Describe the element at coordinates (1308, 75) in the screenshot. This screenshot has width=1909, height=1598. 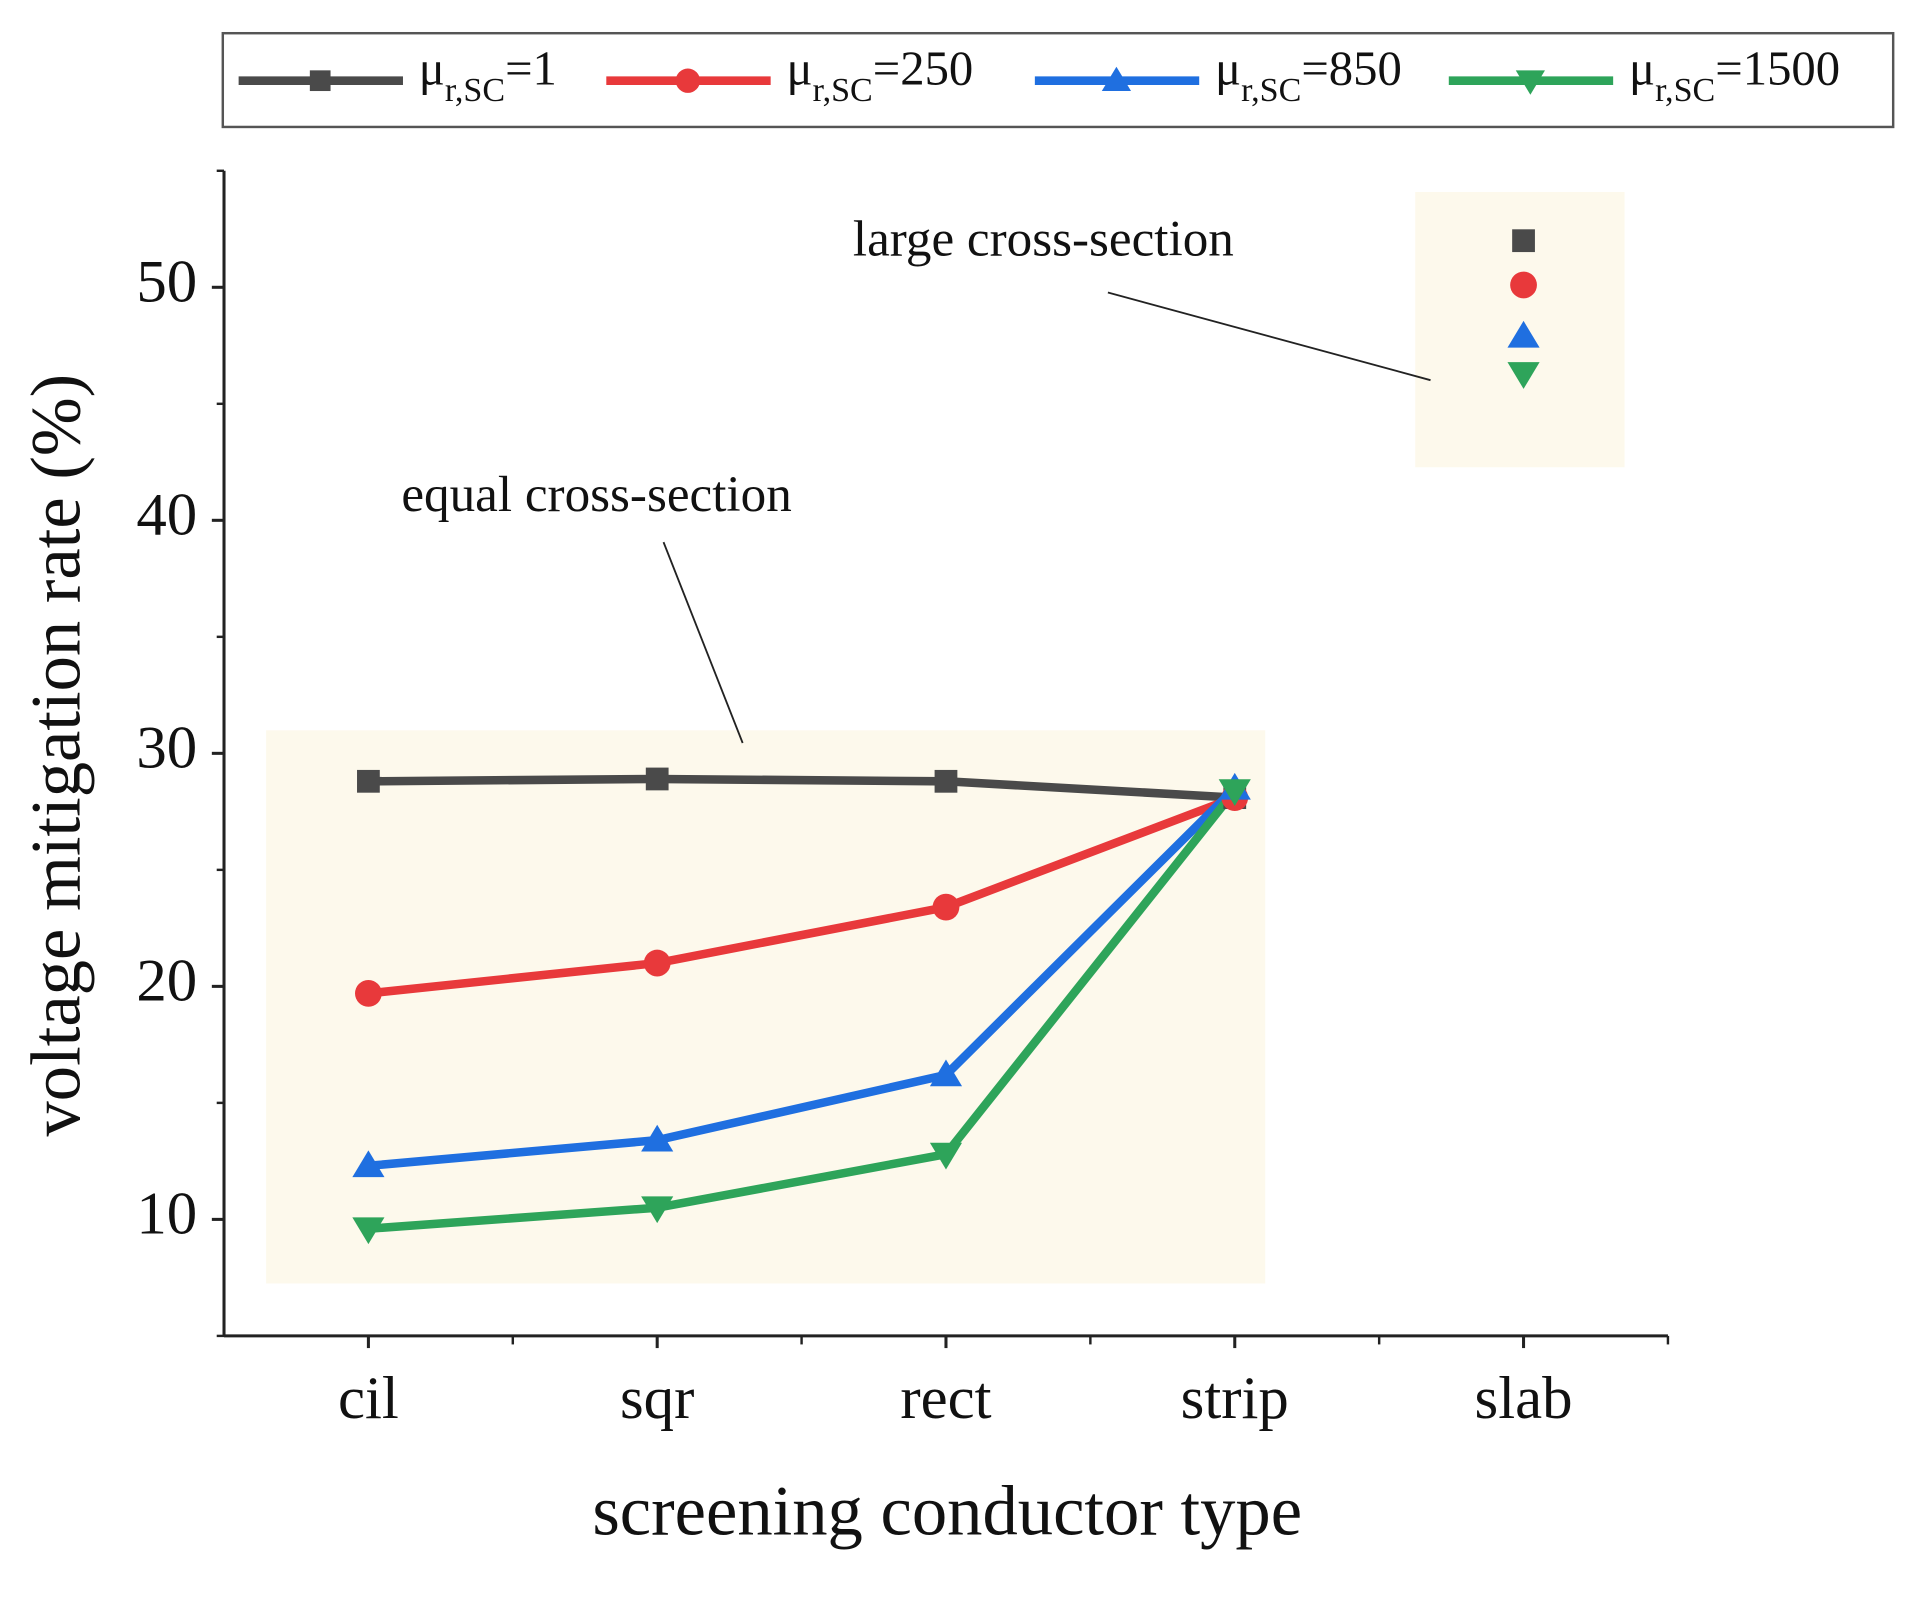
I see `legend-label: μr,SC=850` at that location.